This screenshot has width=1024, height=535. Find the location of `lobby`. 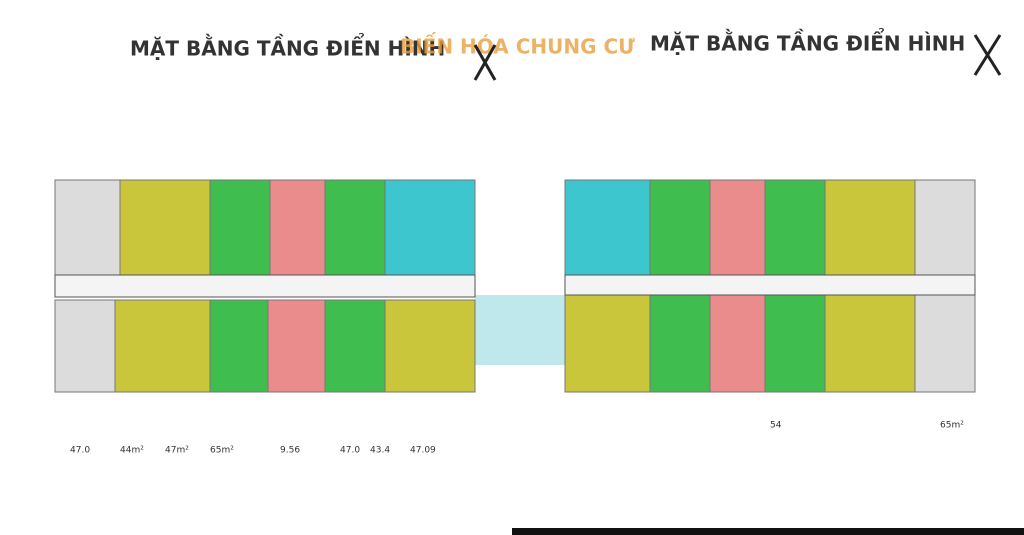

lobby is located at coordinates (520, 330).